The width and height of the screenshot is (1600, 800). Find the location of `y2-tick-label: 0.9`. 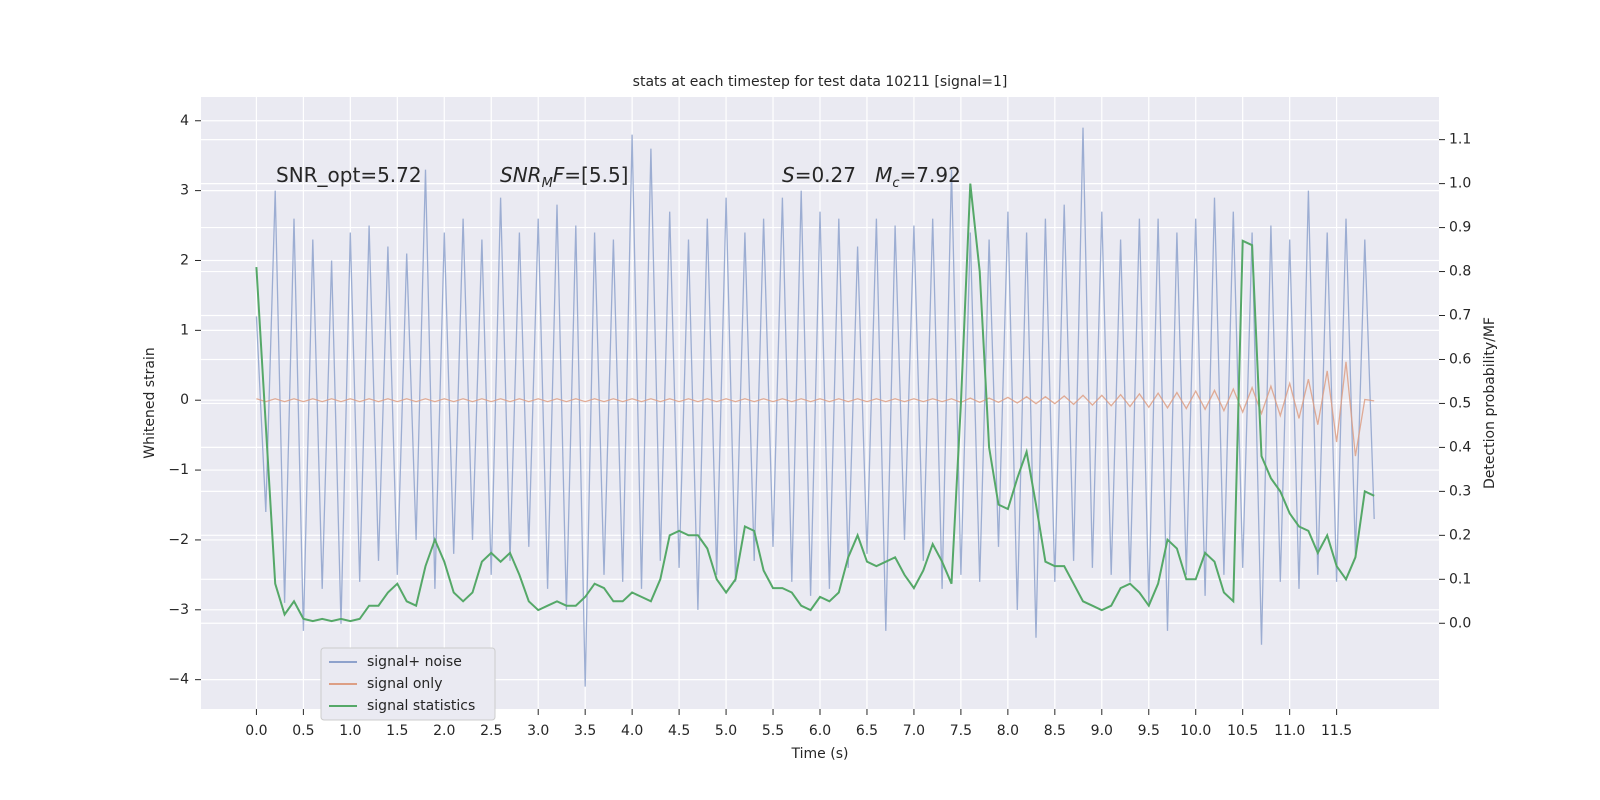

y2-tick-label: 0.9 is located at coordinates (1460, 228).